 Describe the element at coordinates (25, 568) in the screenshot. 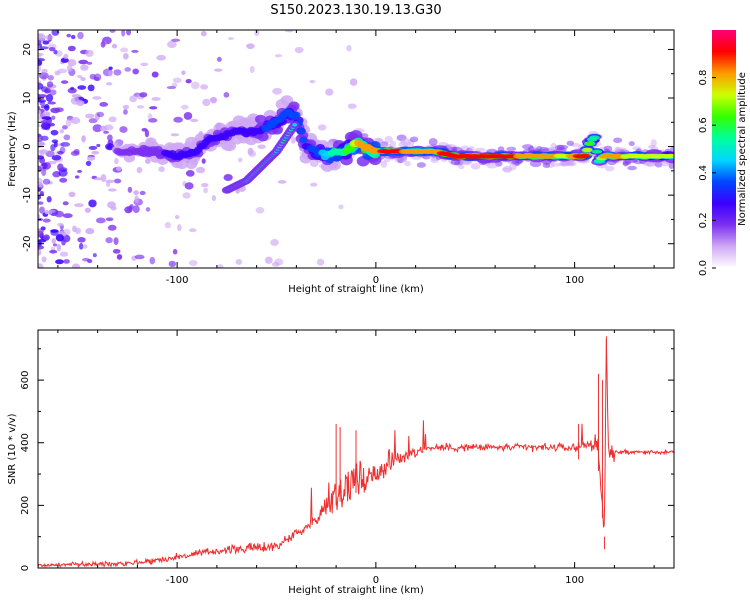

I see `snr-y-tick-label: 0` at that location.